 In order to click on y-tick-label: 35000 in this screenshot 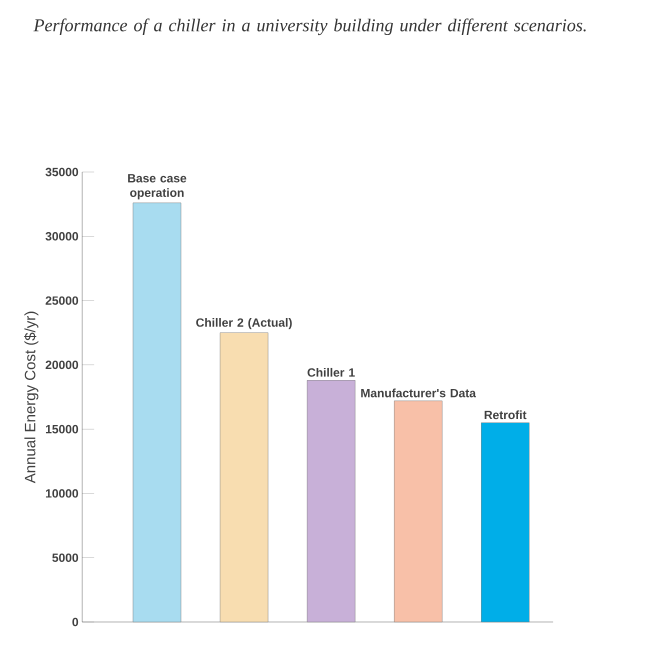, I will do `click(62, 172)`.